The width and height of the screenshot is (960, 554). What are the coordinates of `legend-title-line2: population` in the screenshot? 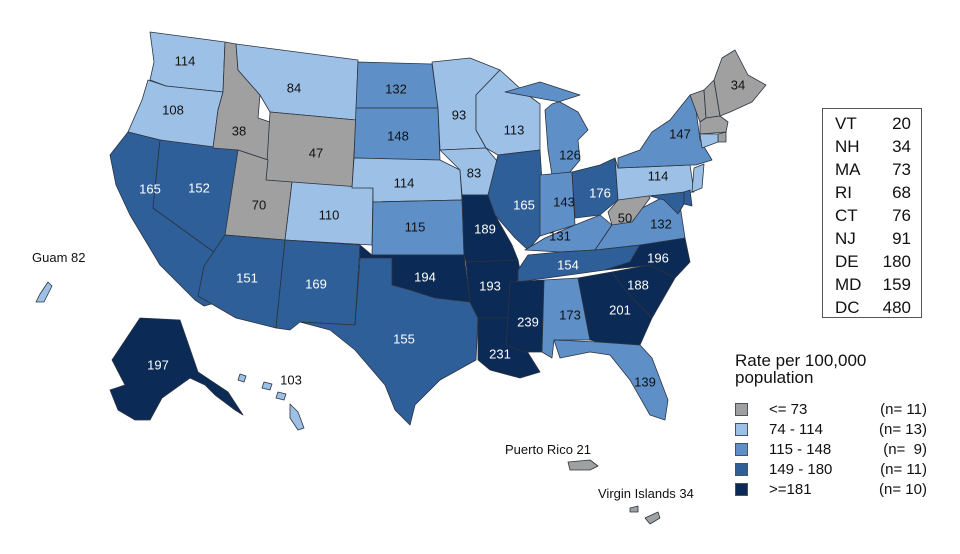 It's located at (774, 377).